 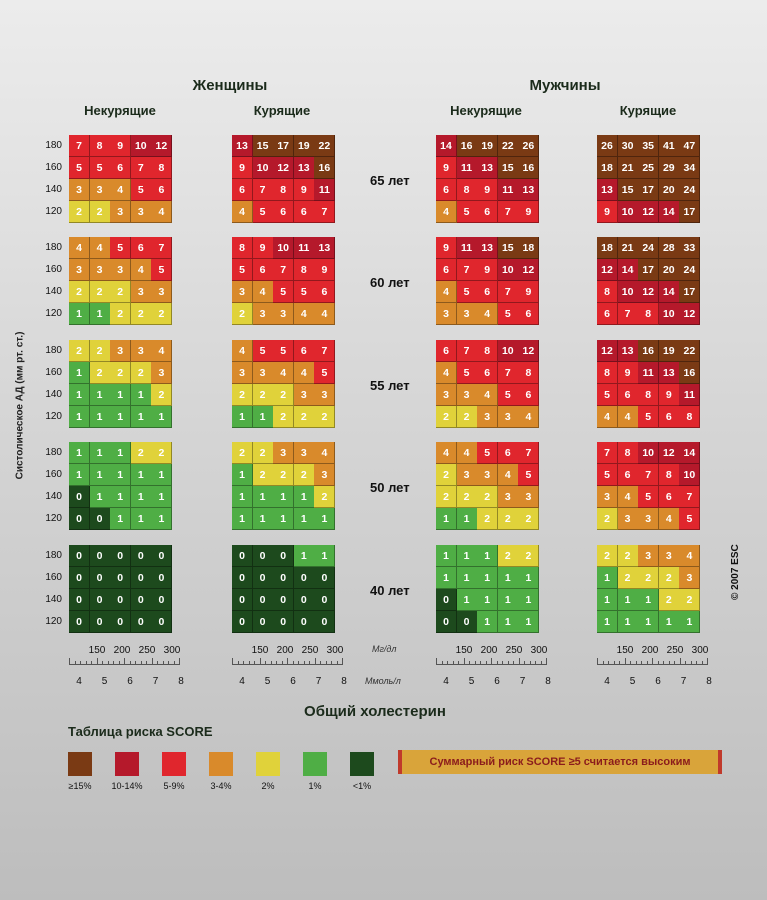 What do you see at coordinates (268, 786) in the screenshot?
I see `legend-label: 2%` at bounding box center [268, 786].